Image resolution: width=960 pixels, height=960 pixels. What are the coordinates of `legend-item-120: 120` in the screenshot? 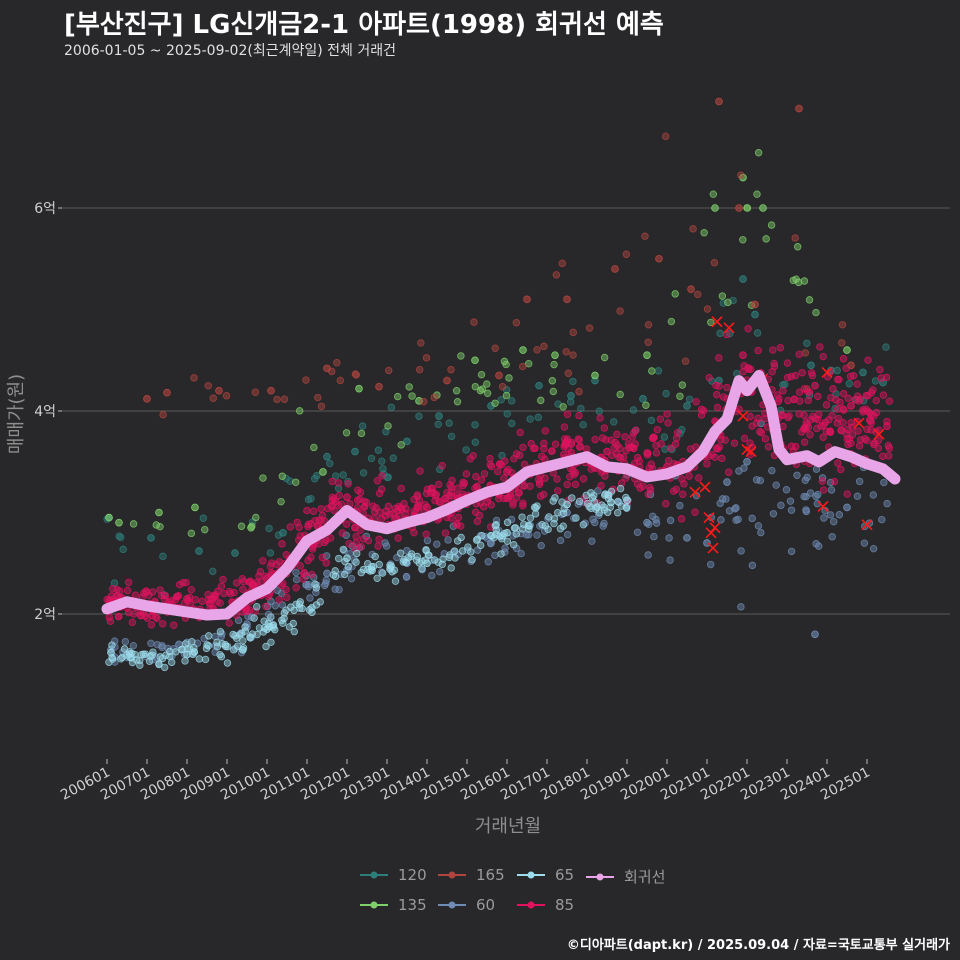 It's located at (393, 875).